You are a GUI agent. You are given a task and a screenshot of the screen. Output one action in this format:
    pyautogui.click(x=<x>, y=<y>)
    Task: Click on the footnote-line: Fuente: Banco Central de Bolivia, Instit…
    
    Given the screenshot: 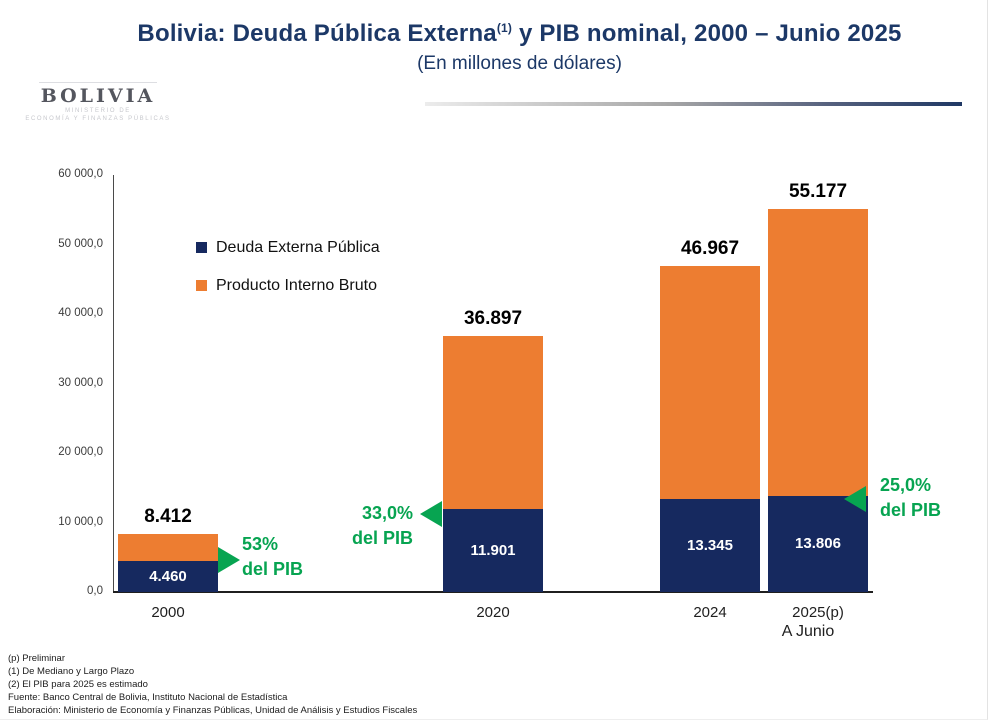 What is the action you would take?
    pyautogui.click(x=148, y=697)
    